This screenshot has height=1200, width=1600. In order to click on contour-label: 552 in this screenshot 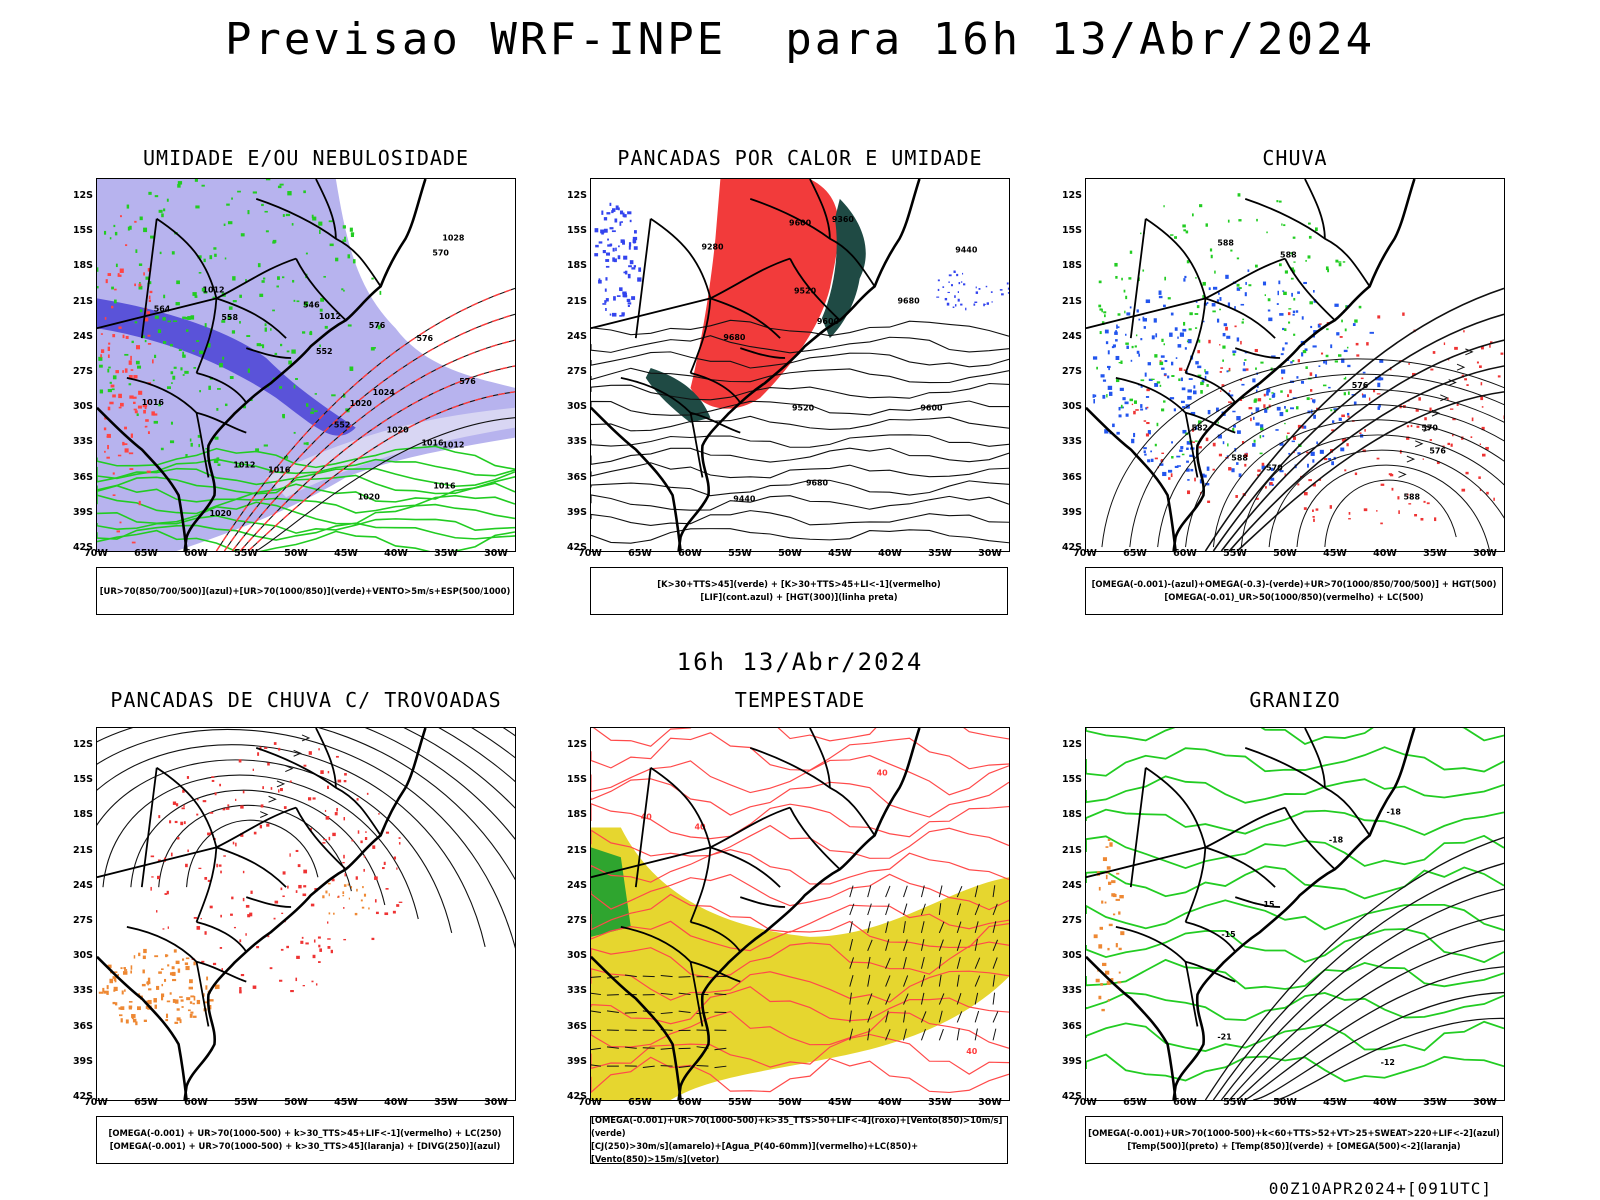, I will do `click(342, 425)`.